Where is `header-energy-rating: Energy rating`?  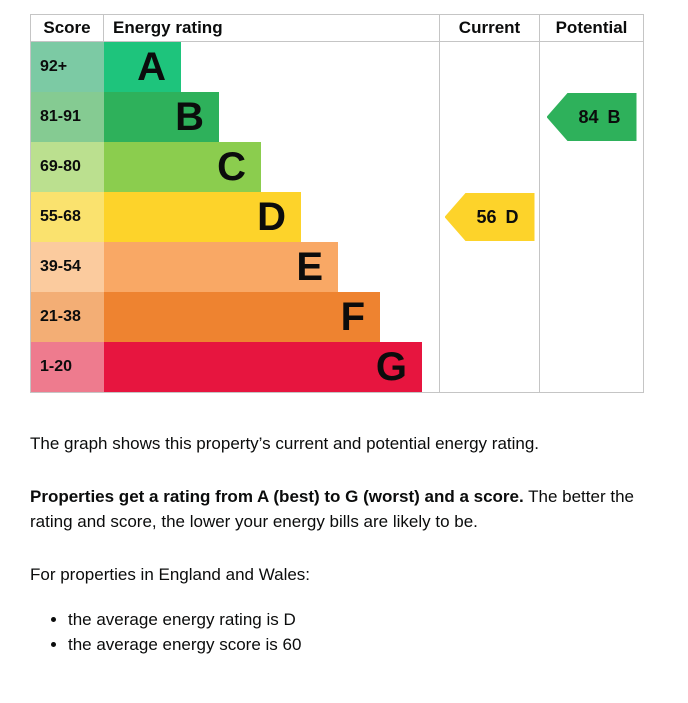 header-energy-rating: Energy rating is located at coordinates (168, 27).